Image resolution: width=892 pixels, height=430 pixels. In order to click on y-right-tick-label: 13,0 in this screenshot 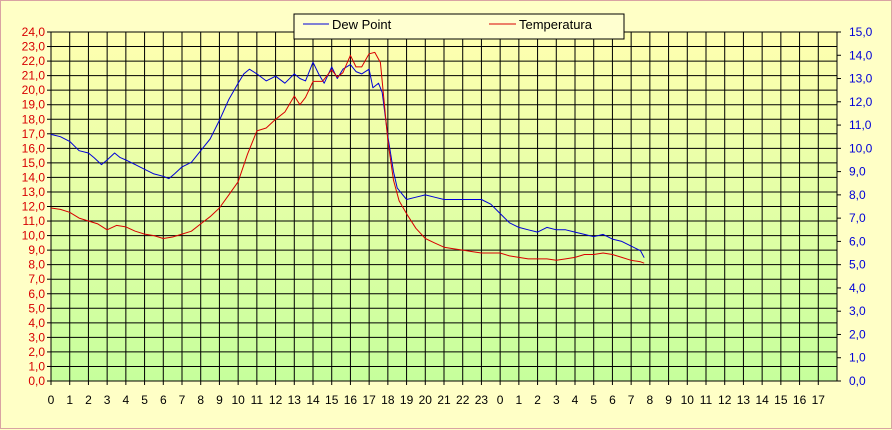, I will do `click(861, 79)`.